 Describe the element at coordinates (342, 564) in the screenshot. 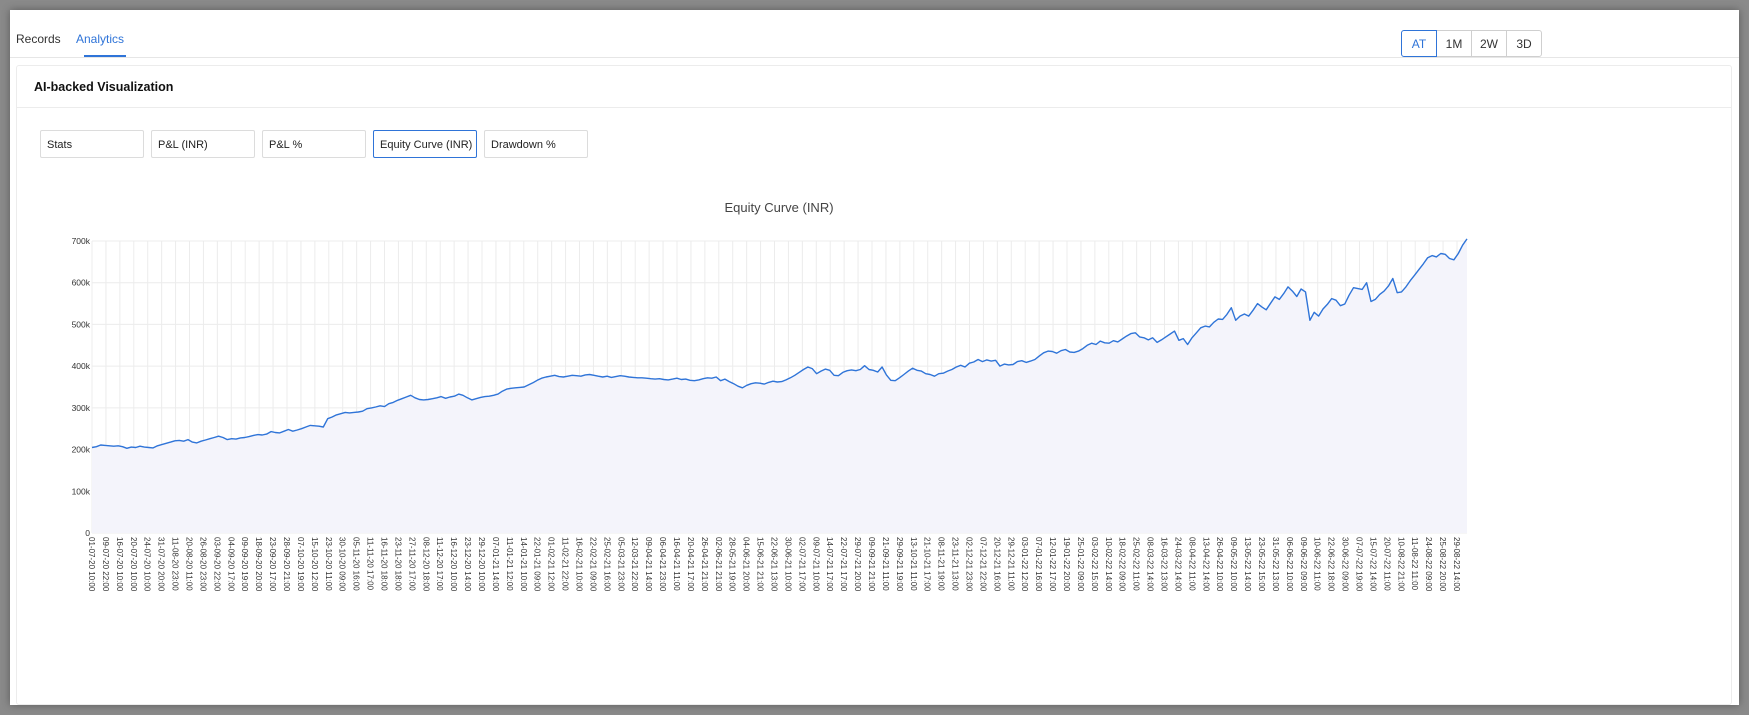

I see `x-tick-label: 30-10-20 09:00` at that location.